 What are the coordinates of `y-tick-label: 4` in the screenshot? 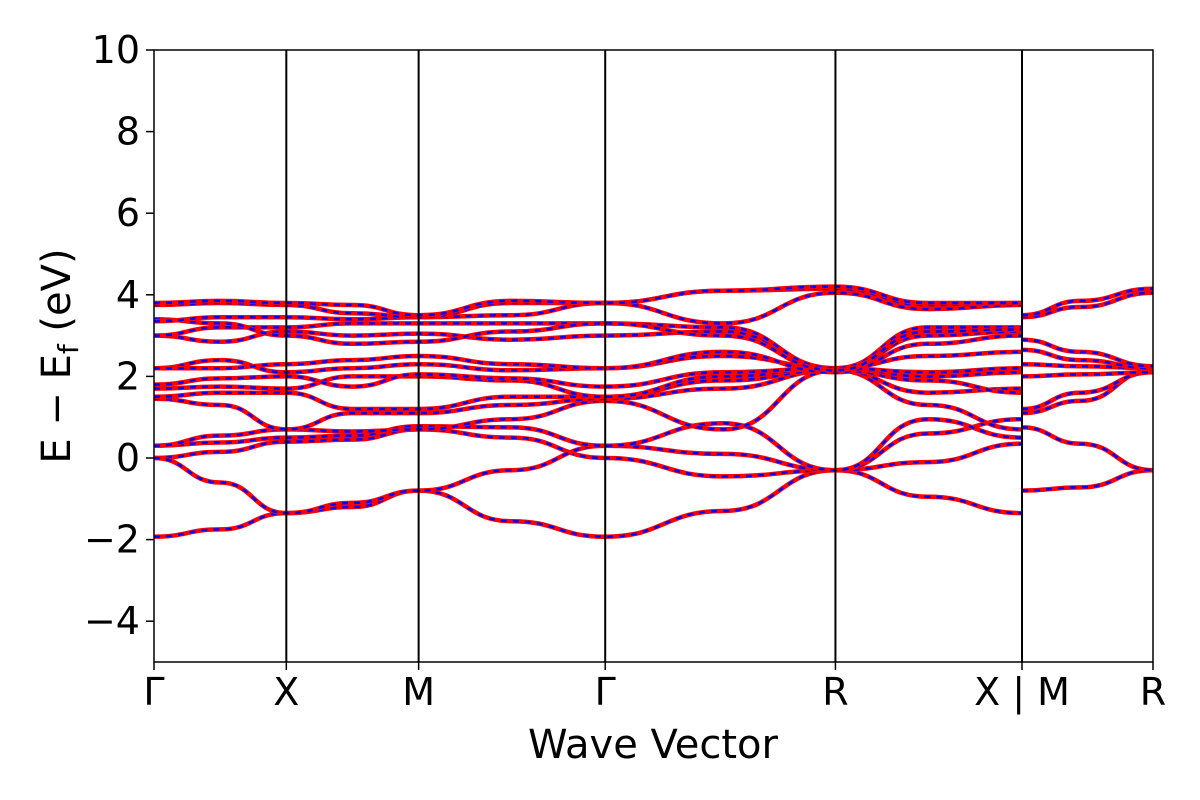 It's located at (128, 295).